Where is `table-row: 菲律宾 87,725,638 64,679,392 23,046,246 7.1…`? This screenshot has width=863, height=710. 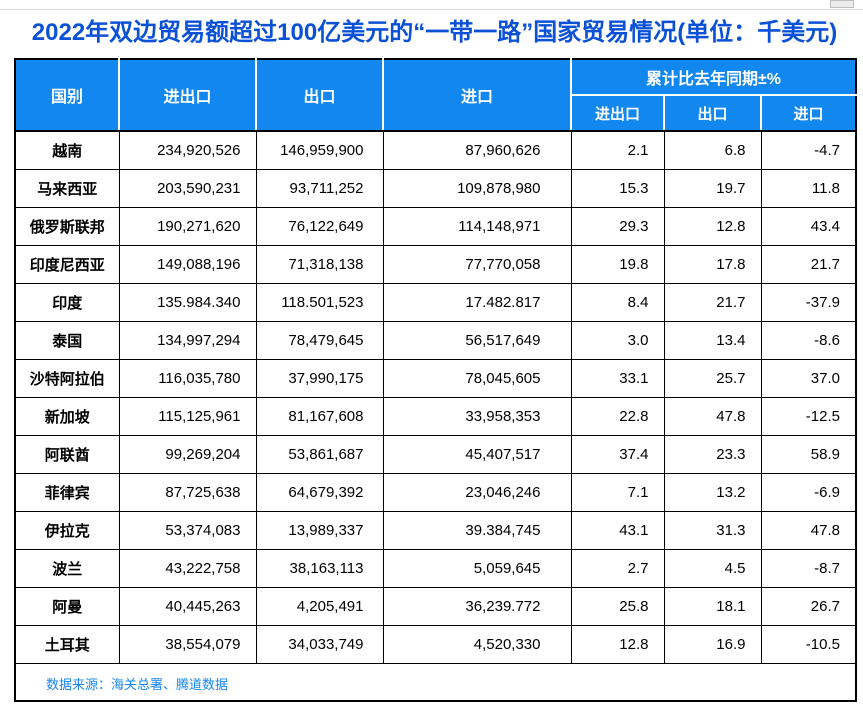
table-row: 菲律宾 87,725,638 64,679,392 23,046,246 7.1… is located at coordinates (435, 492).